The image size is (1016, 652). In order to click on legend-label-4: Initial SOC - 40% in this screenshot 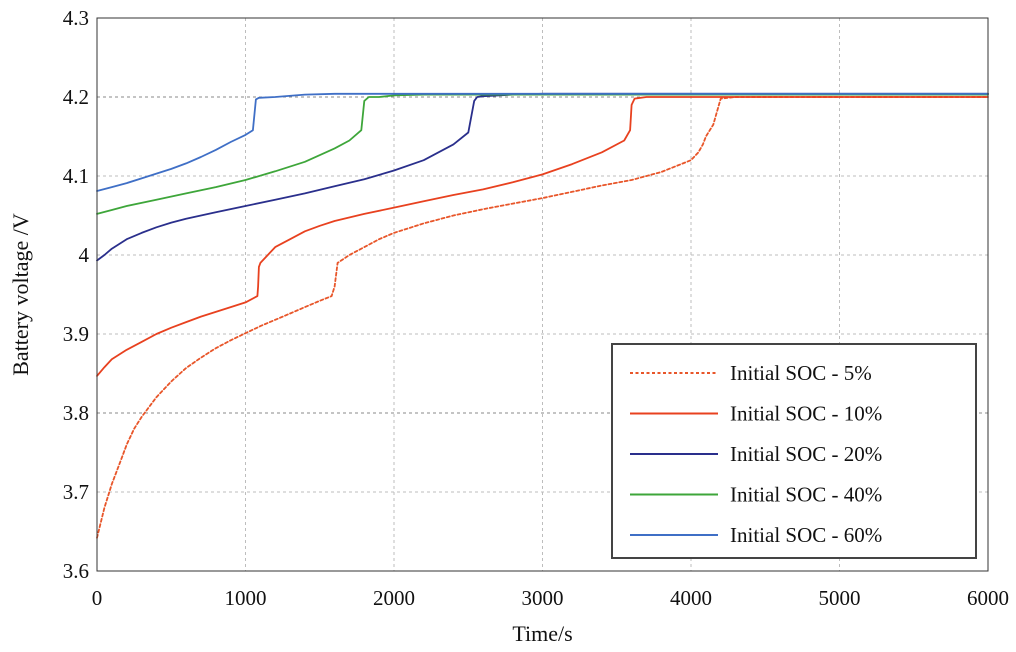, I will do `click(806, 495)`.